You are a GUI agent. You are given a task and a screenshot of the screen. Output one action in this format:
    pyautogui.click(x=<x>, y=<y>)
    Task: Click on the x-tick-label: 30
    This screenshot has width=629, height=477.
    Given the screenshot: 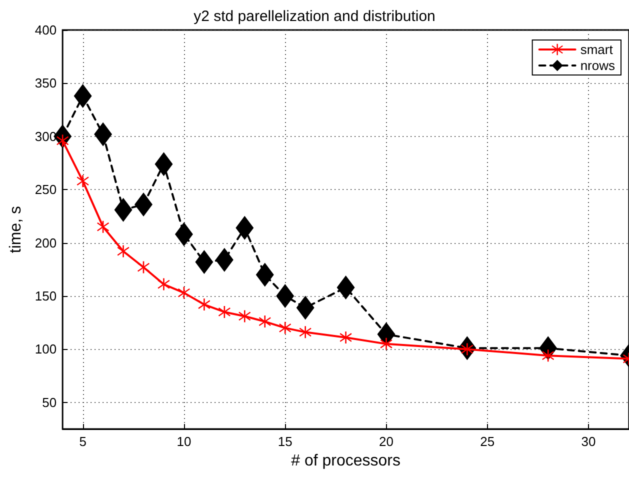 What is the action you would take?
    pyautogui.click(x=588, y=441)
    